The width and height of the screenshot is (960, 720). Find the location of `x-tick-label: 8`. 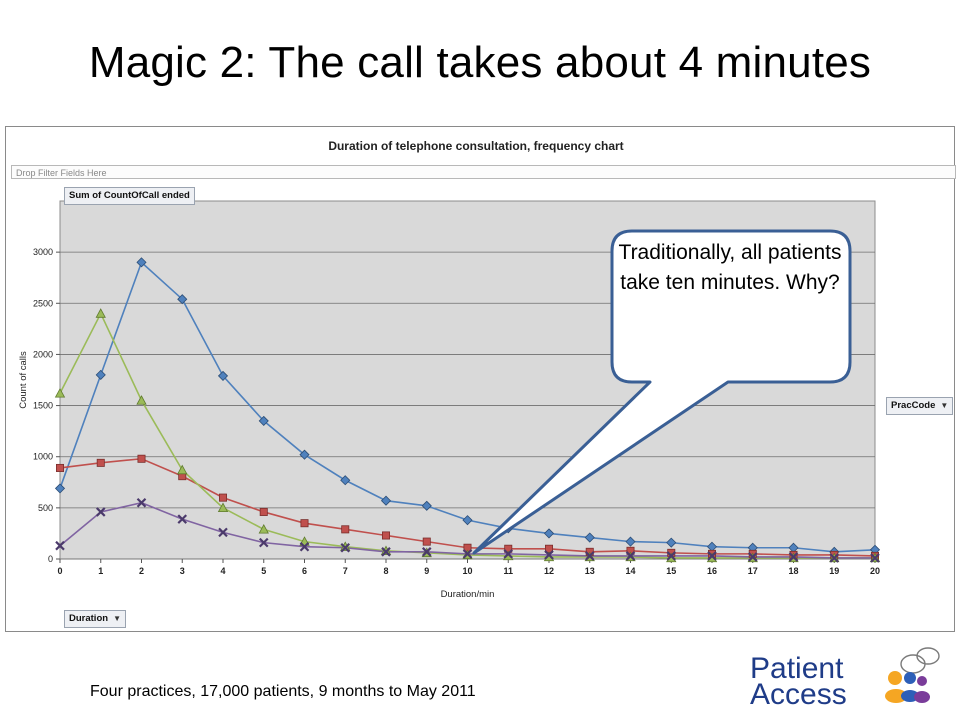

x-tick-label: 8 is located at coordinates (385, 571).